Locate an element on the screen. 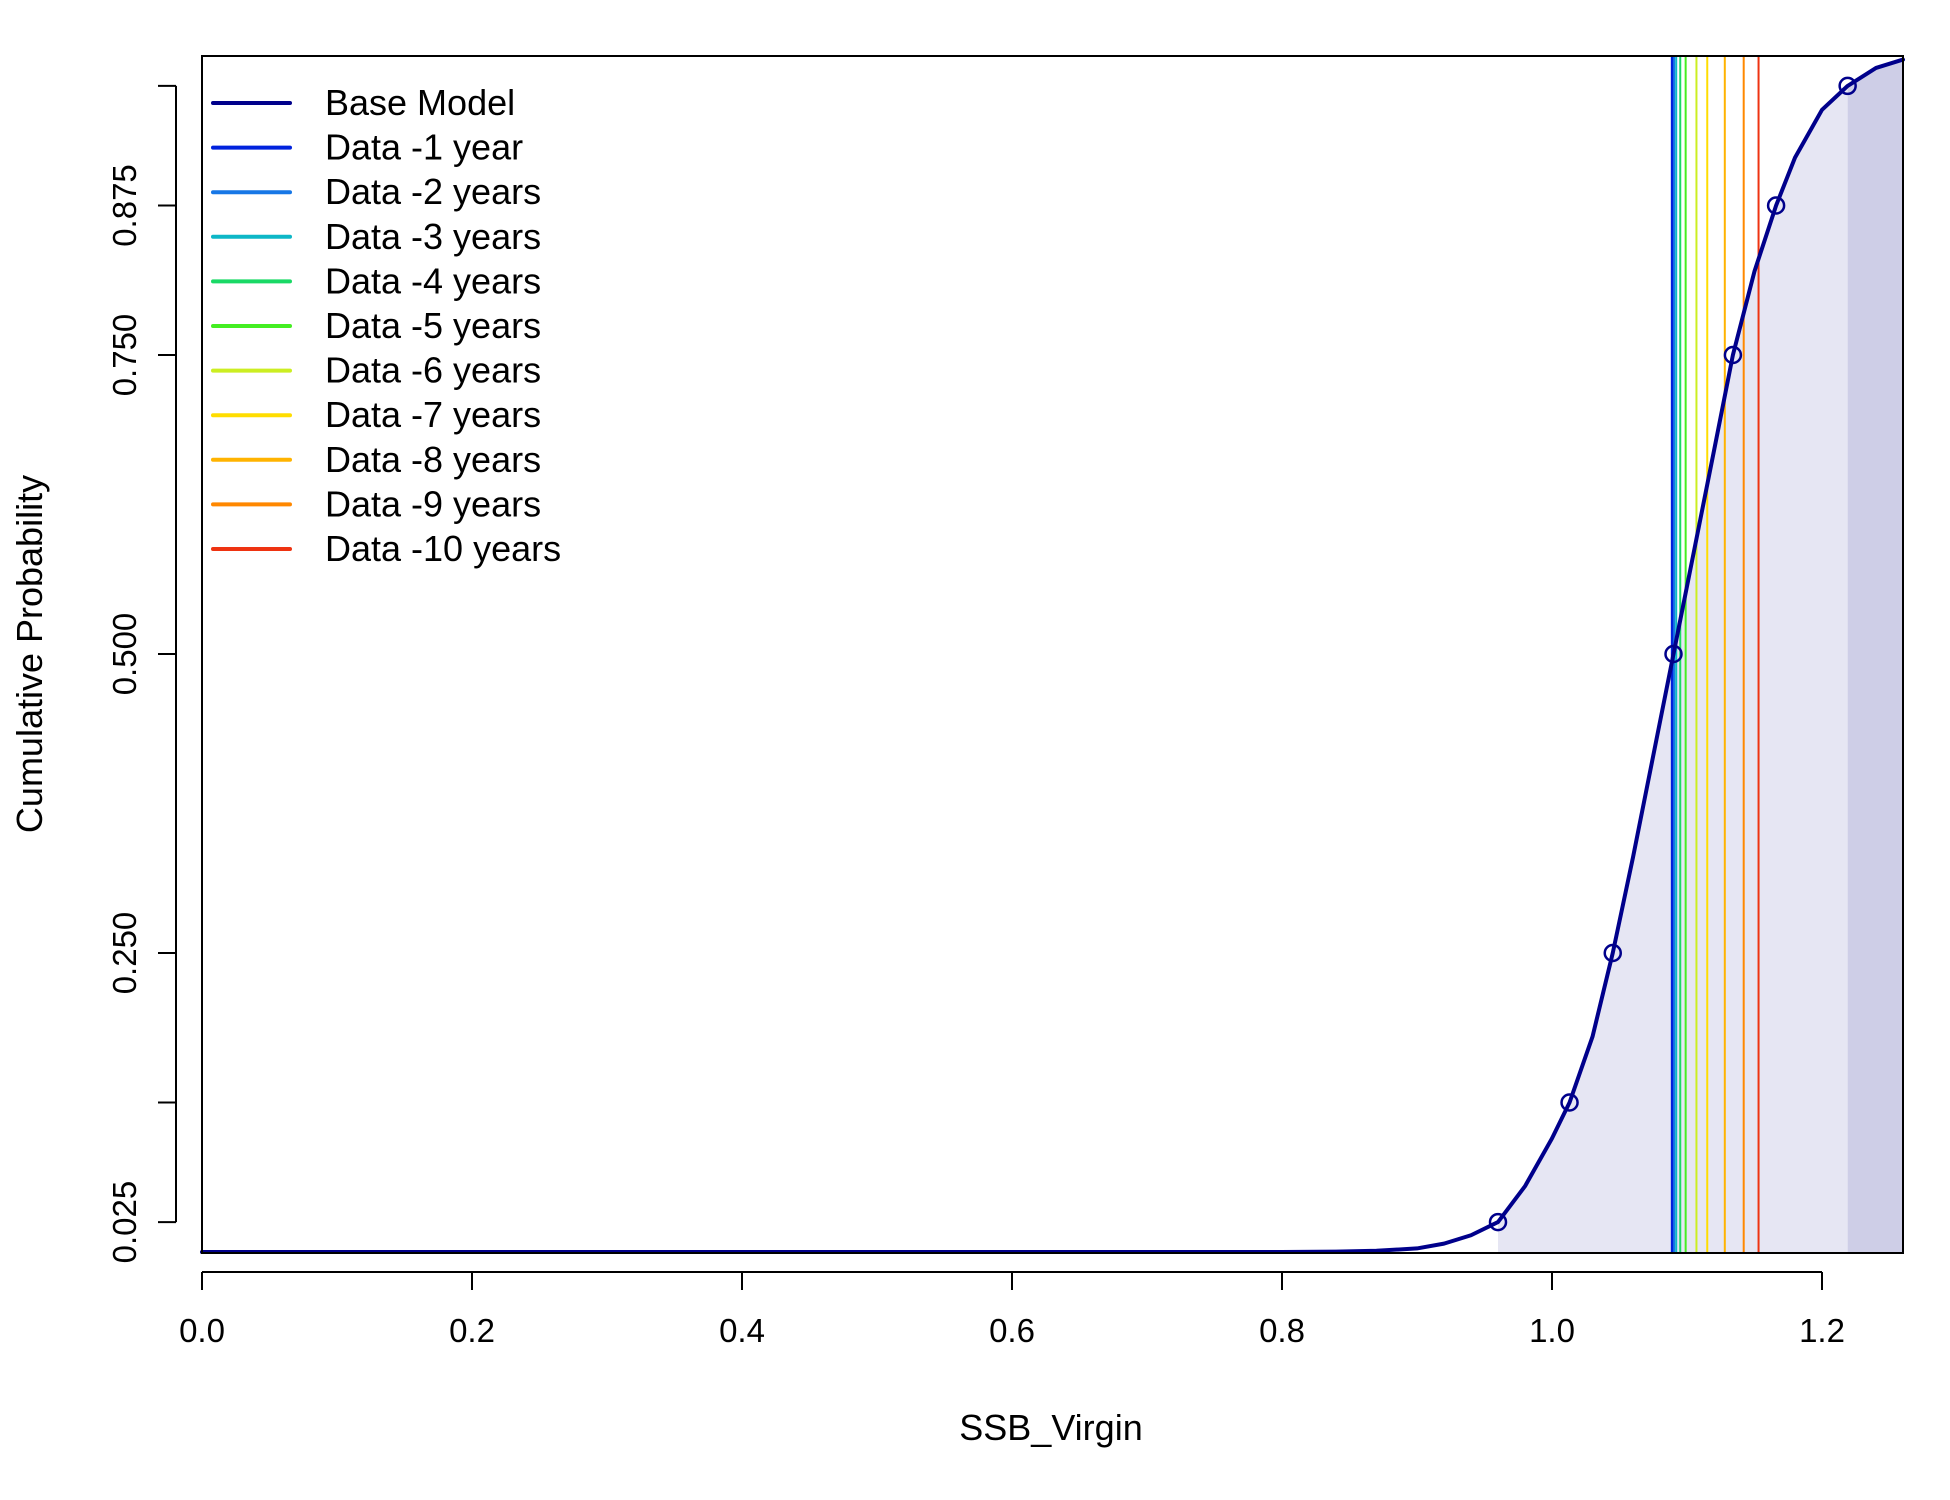 Image resolution: width=1950 pixels, height=1500 pixels. x-axis-label: SSB_Virgin is located at coordinates (1050, 1427).